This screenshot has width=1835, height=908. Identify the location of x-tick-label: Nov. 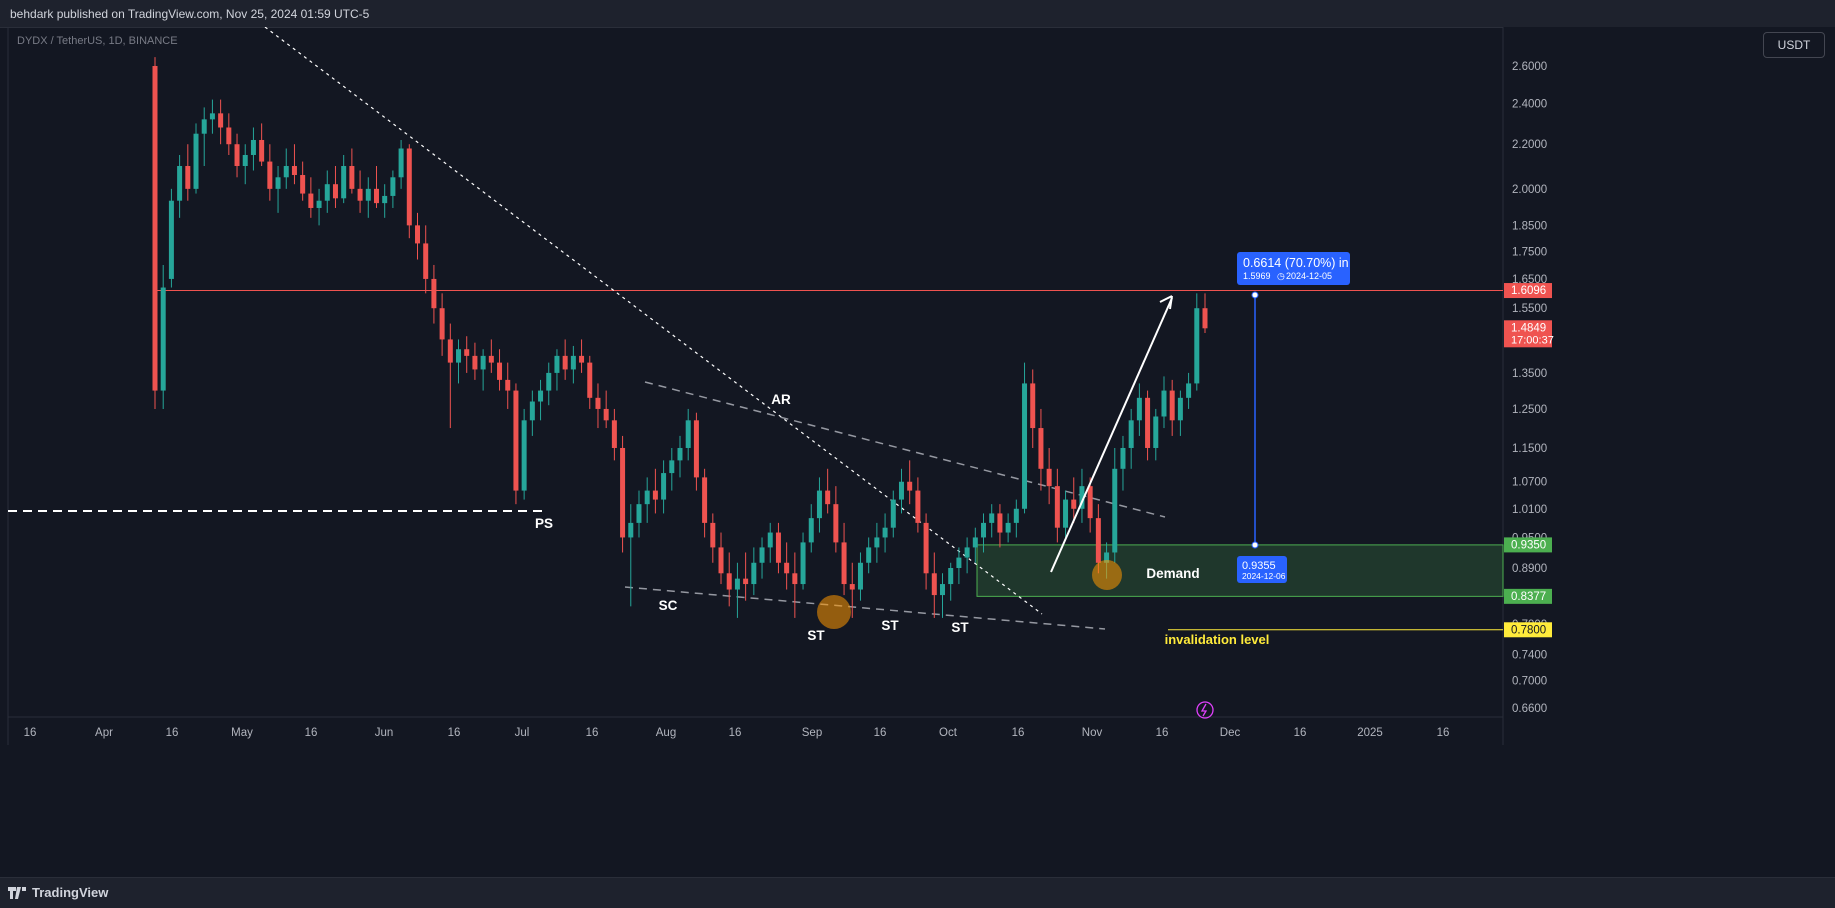
(1092, 733).